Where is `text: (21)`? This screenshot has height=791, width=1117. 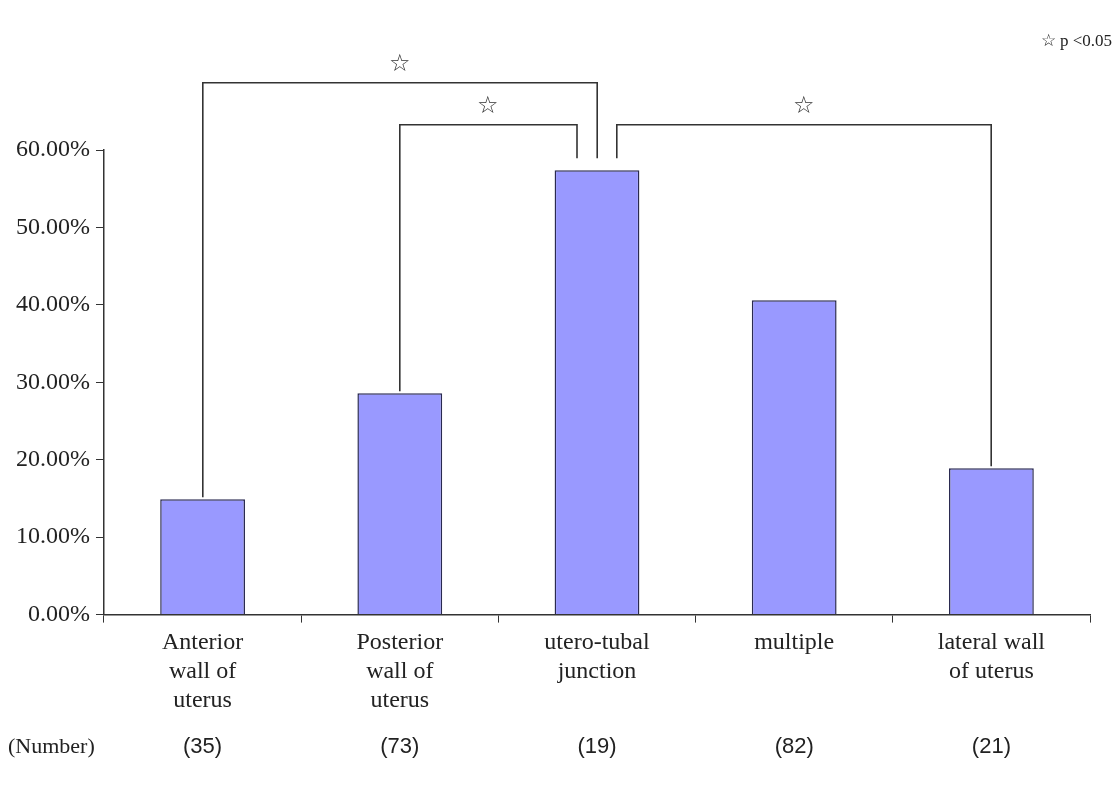
text: (21) is located at coordinates (991, 746).